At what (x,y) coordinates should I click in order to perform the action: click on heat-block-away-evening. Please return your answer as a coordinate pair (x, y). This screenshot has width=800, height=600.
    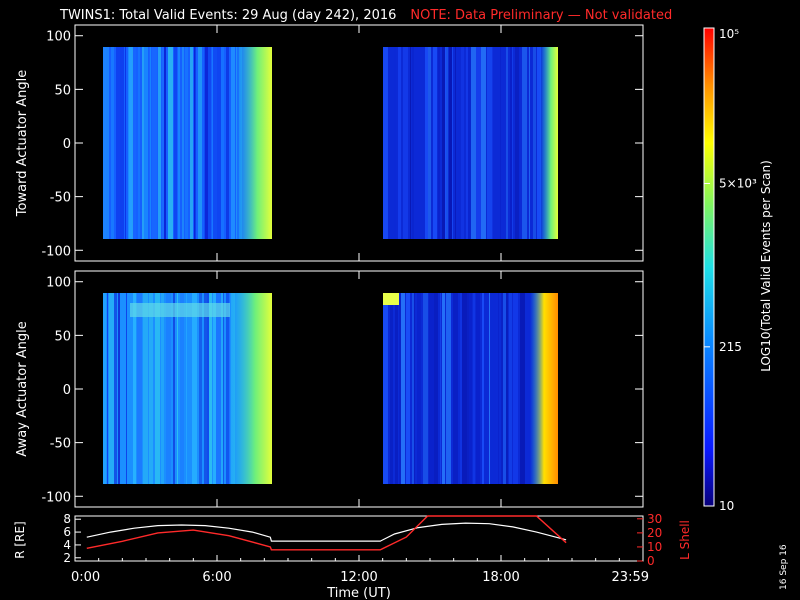
    Looking at the image, I should click on (470, 388).